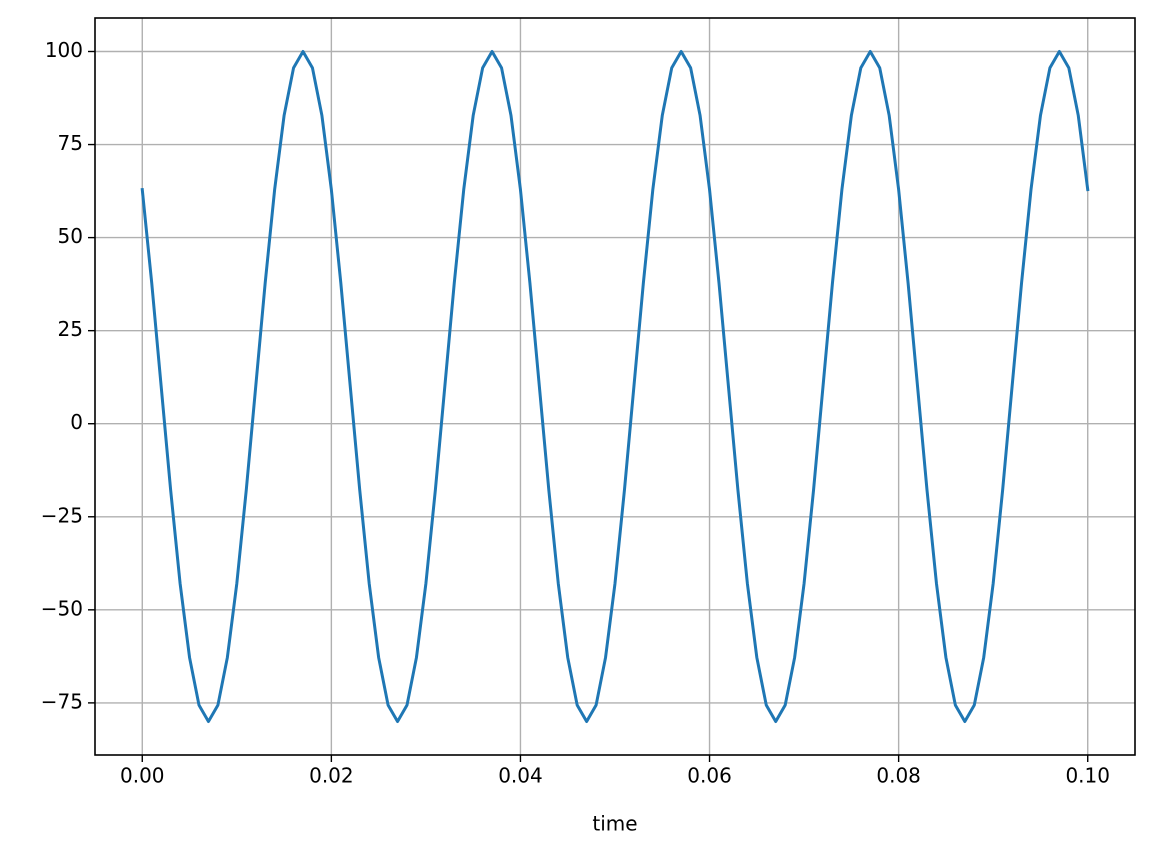 Image resolution: width=1154 pixels, height=858 pixels. I want to click on x-tick-label: 0.10, so click(1087, 776).